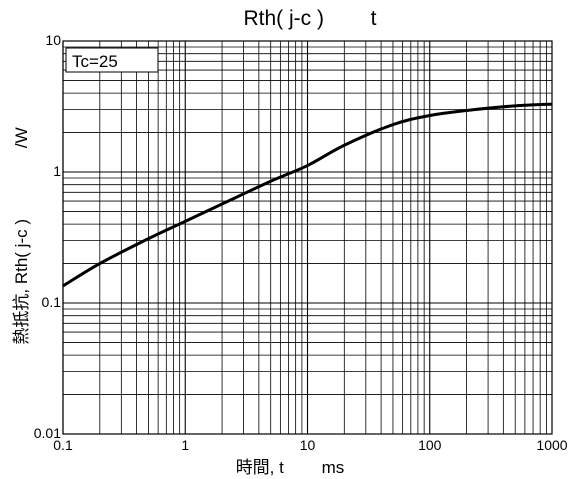 The height and width of the screenshot is (479, 568). I want to click on y-axis-label: 熱抵抗, Rth( j-c ) /W, so click(21, 235).